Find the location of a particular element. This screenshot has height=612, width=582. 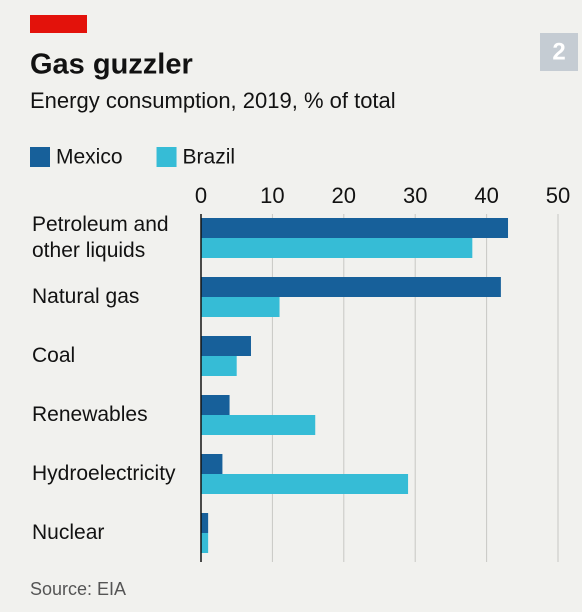

x-tick-label: 0 is located at coordinates (201, 195).